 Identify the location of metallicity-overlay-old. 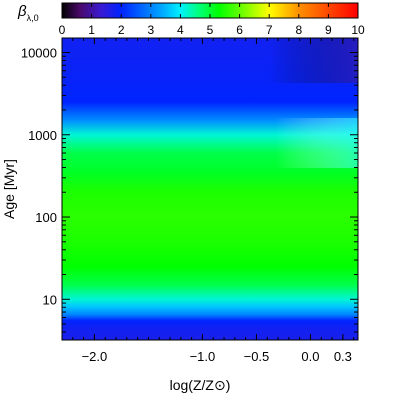
(210, 60).